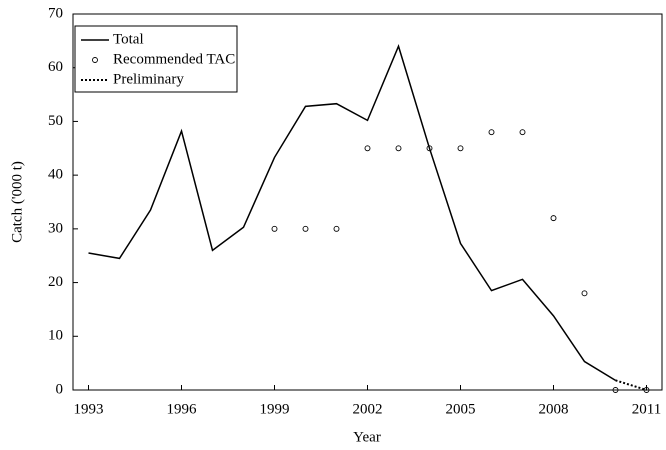  What do you see at coordinates (182, 409) in the screenshot?
I see `x-tick-label: 1996` at bounding box center [182, 409].